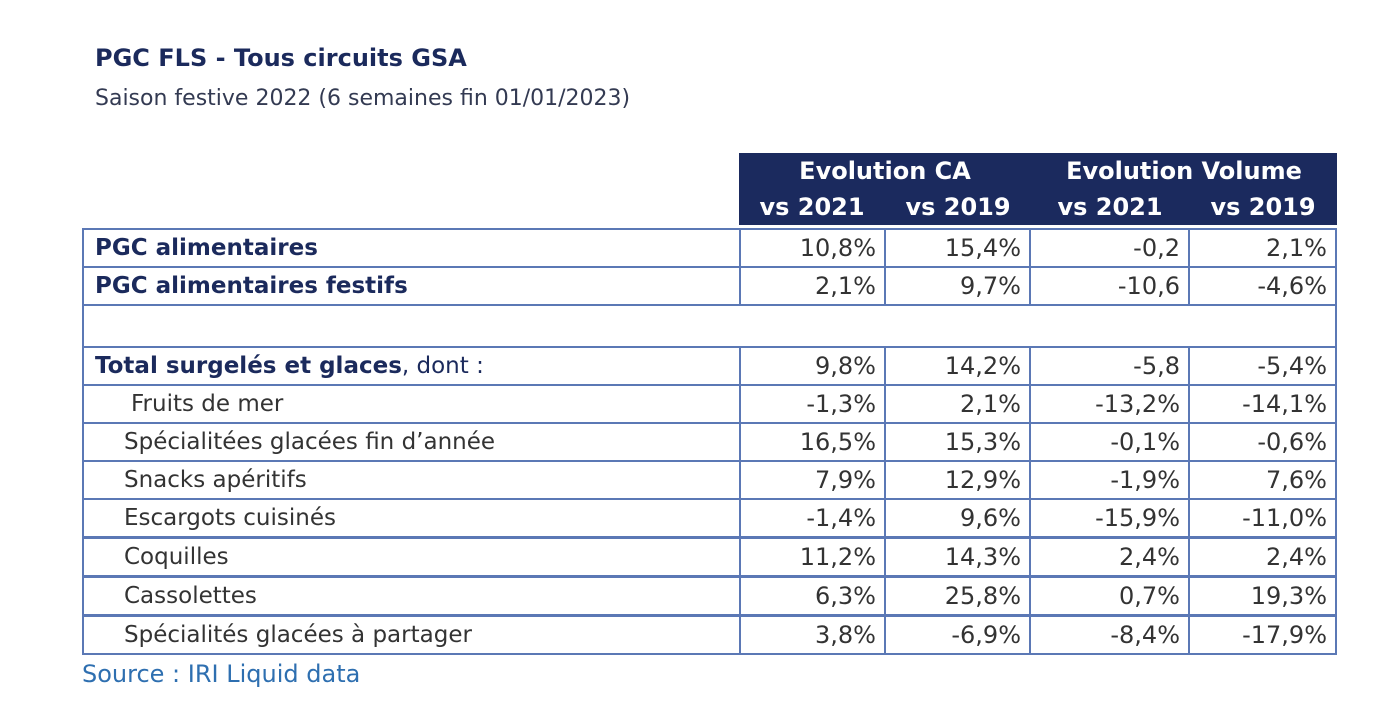 This screenshot has height=728, width=1384. I want to click on cell-ca-2019: 14,2%, so click(957, 366).